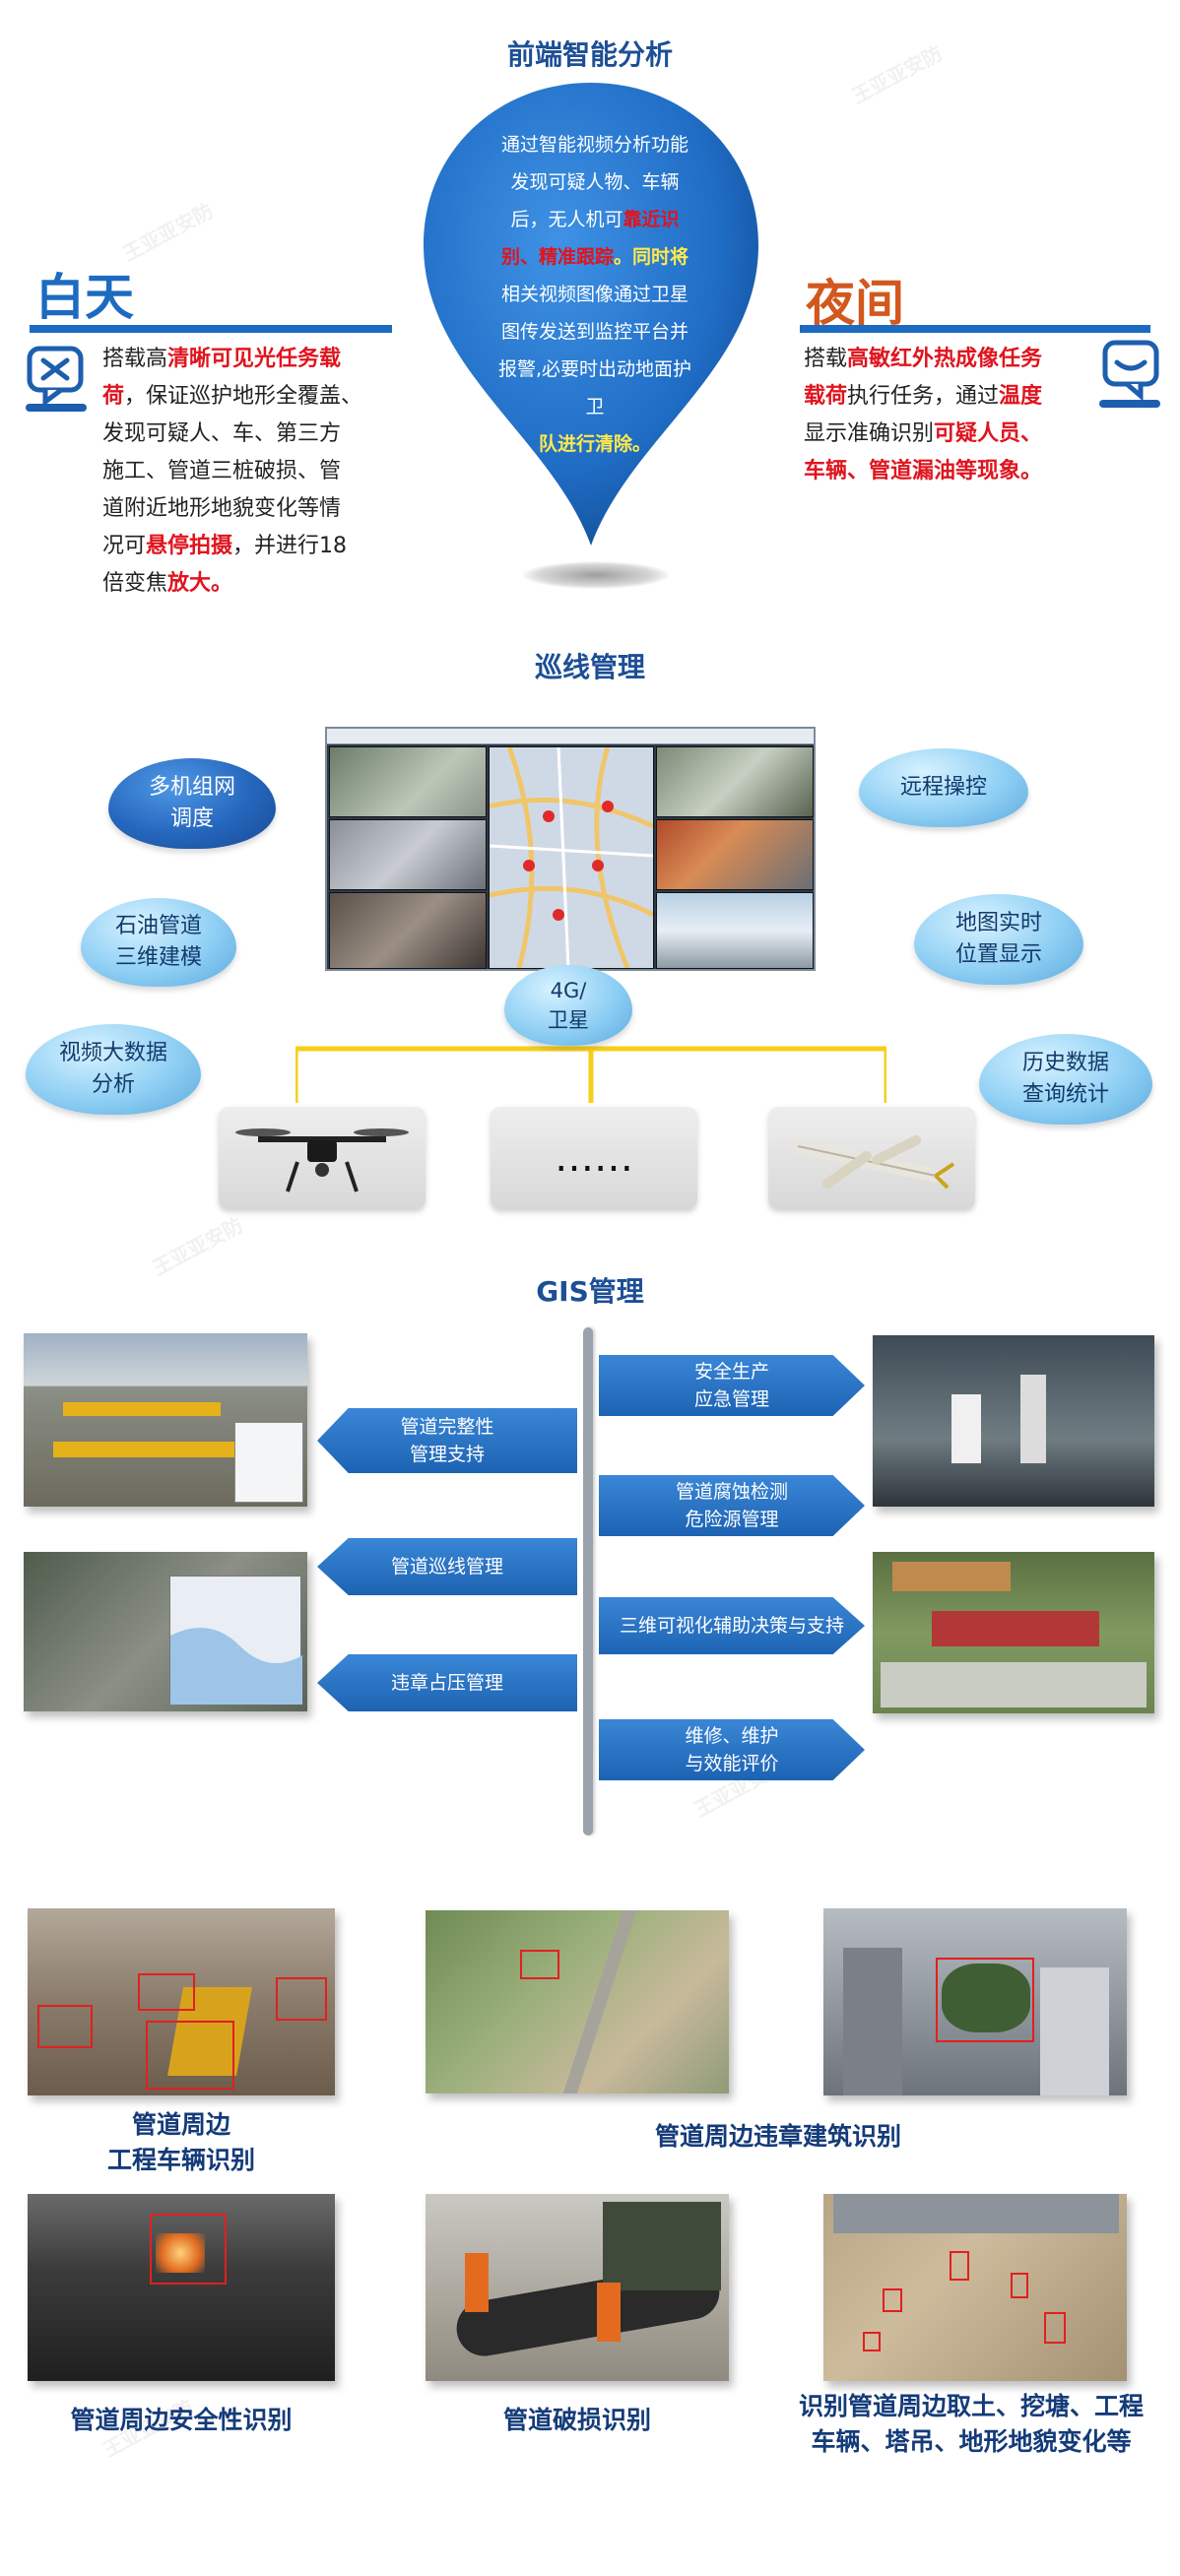 The height and width of the screenshot is (2576, 1180). I want to click on vehicle-group, so click(1016, 1628).